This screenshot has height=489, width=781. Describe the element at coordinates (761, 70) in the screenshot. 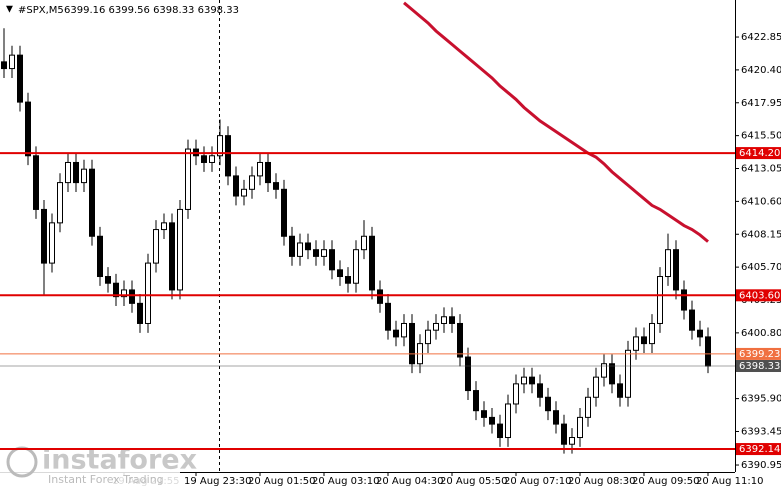

I see `y-tick-label: 6420.40` at that location.